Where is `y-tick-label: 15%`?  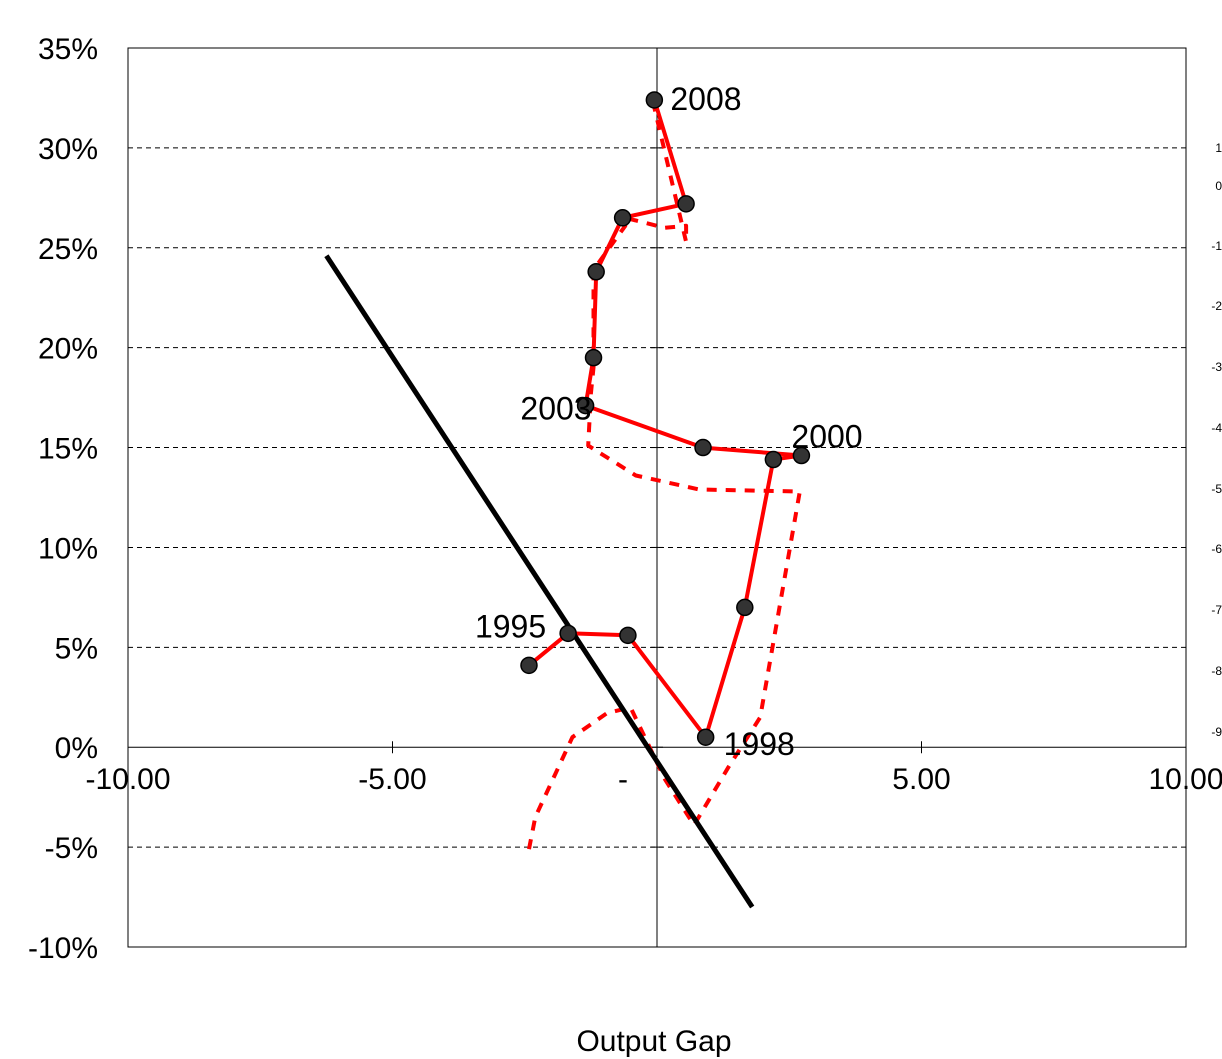 y-tick-label: 15% is located at coordinates (68, 449).